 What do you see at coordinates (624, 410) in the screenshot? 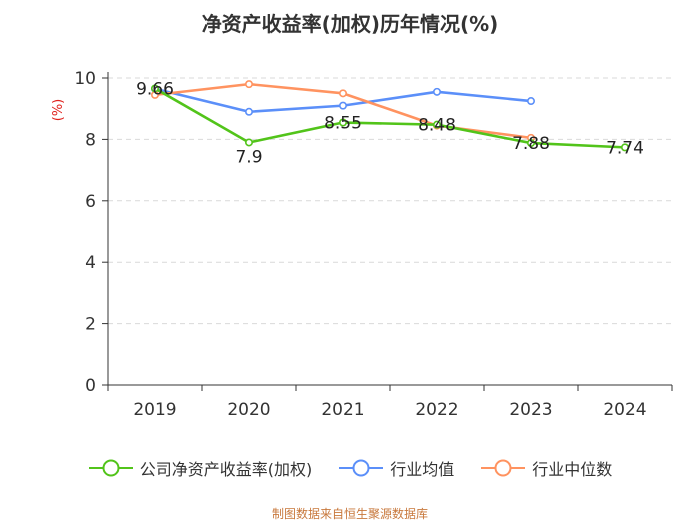
I see `x-tick-label: 2024` at bounding box center [624, 410].